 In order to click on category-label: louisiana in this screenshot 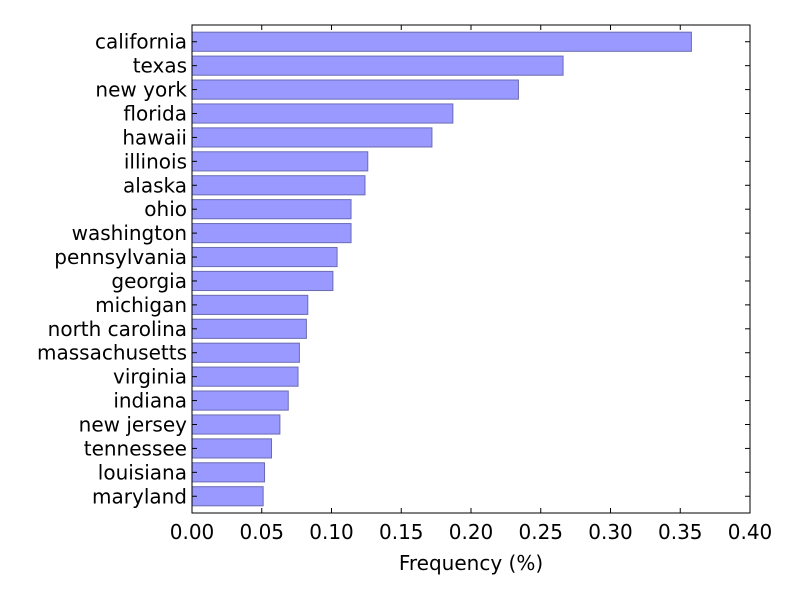, I will do `click(142, 472)`.